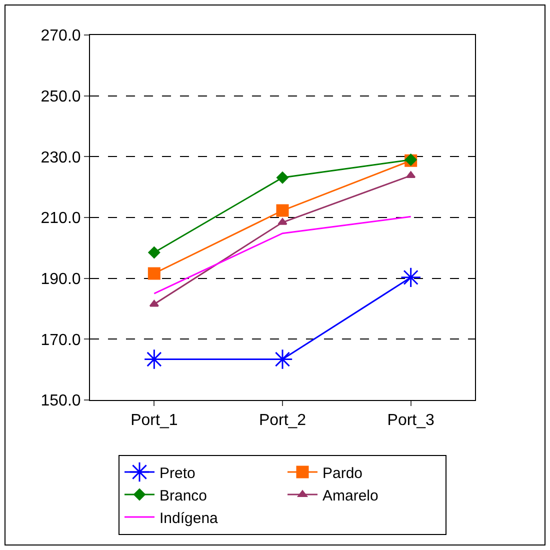 The height and width of the screenshot is (550, 550). I want to click on legend-label: Amarelo, so click(350, 495).